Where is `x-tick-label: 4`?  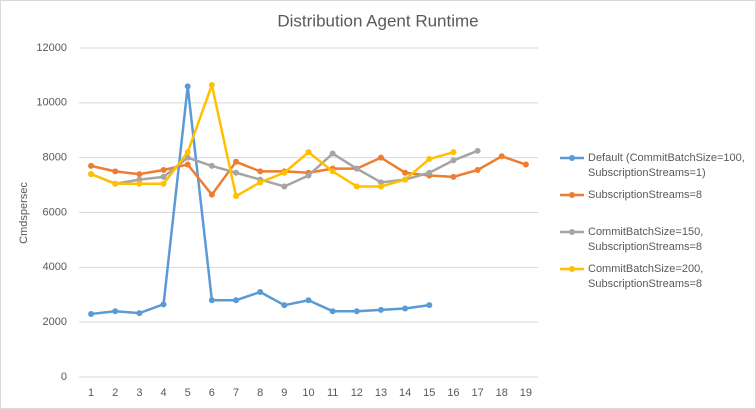 x-tick-label: 4 is located at coordinates (163, 393).